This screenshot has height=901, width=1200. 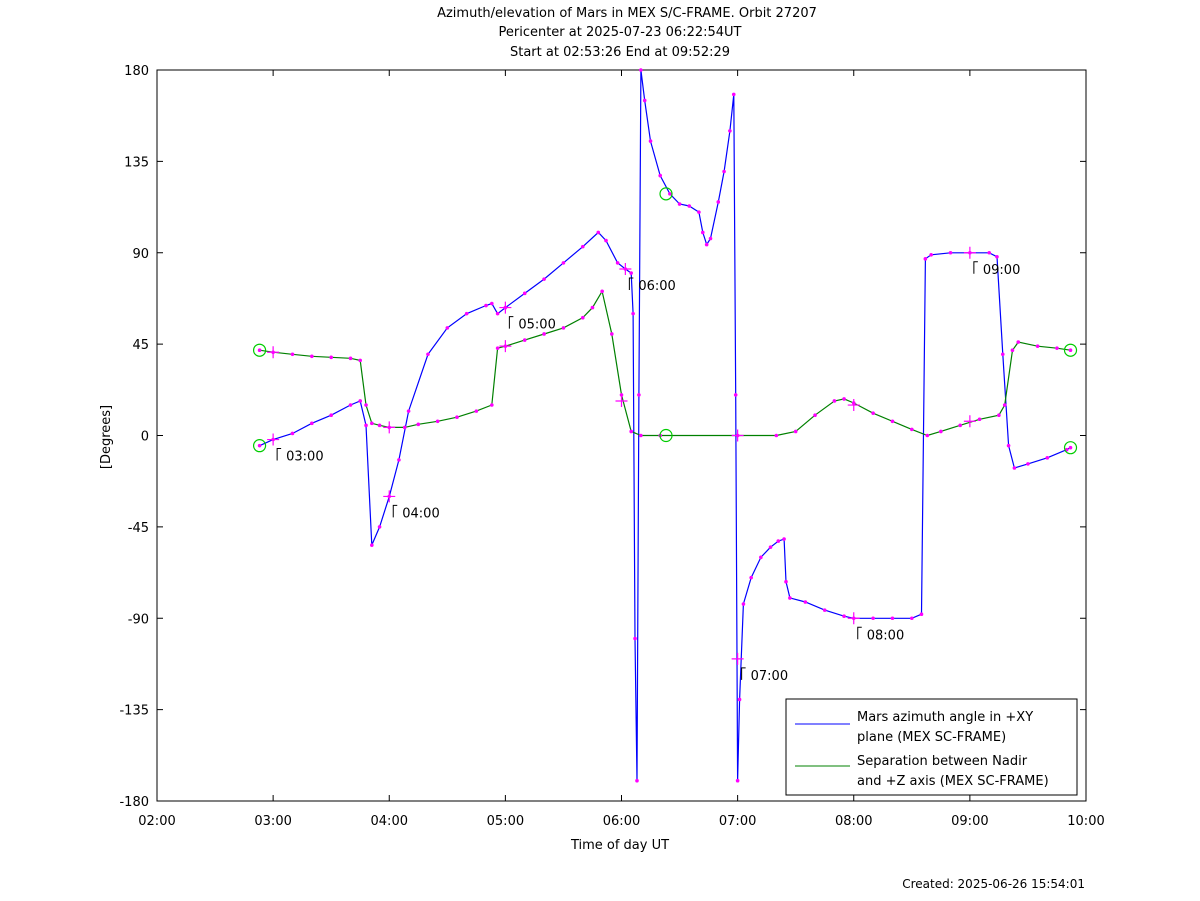 I want to click on title-line-3: Start at 02:53:26 End at 09:52:29, so click(x=620, y=52).